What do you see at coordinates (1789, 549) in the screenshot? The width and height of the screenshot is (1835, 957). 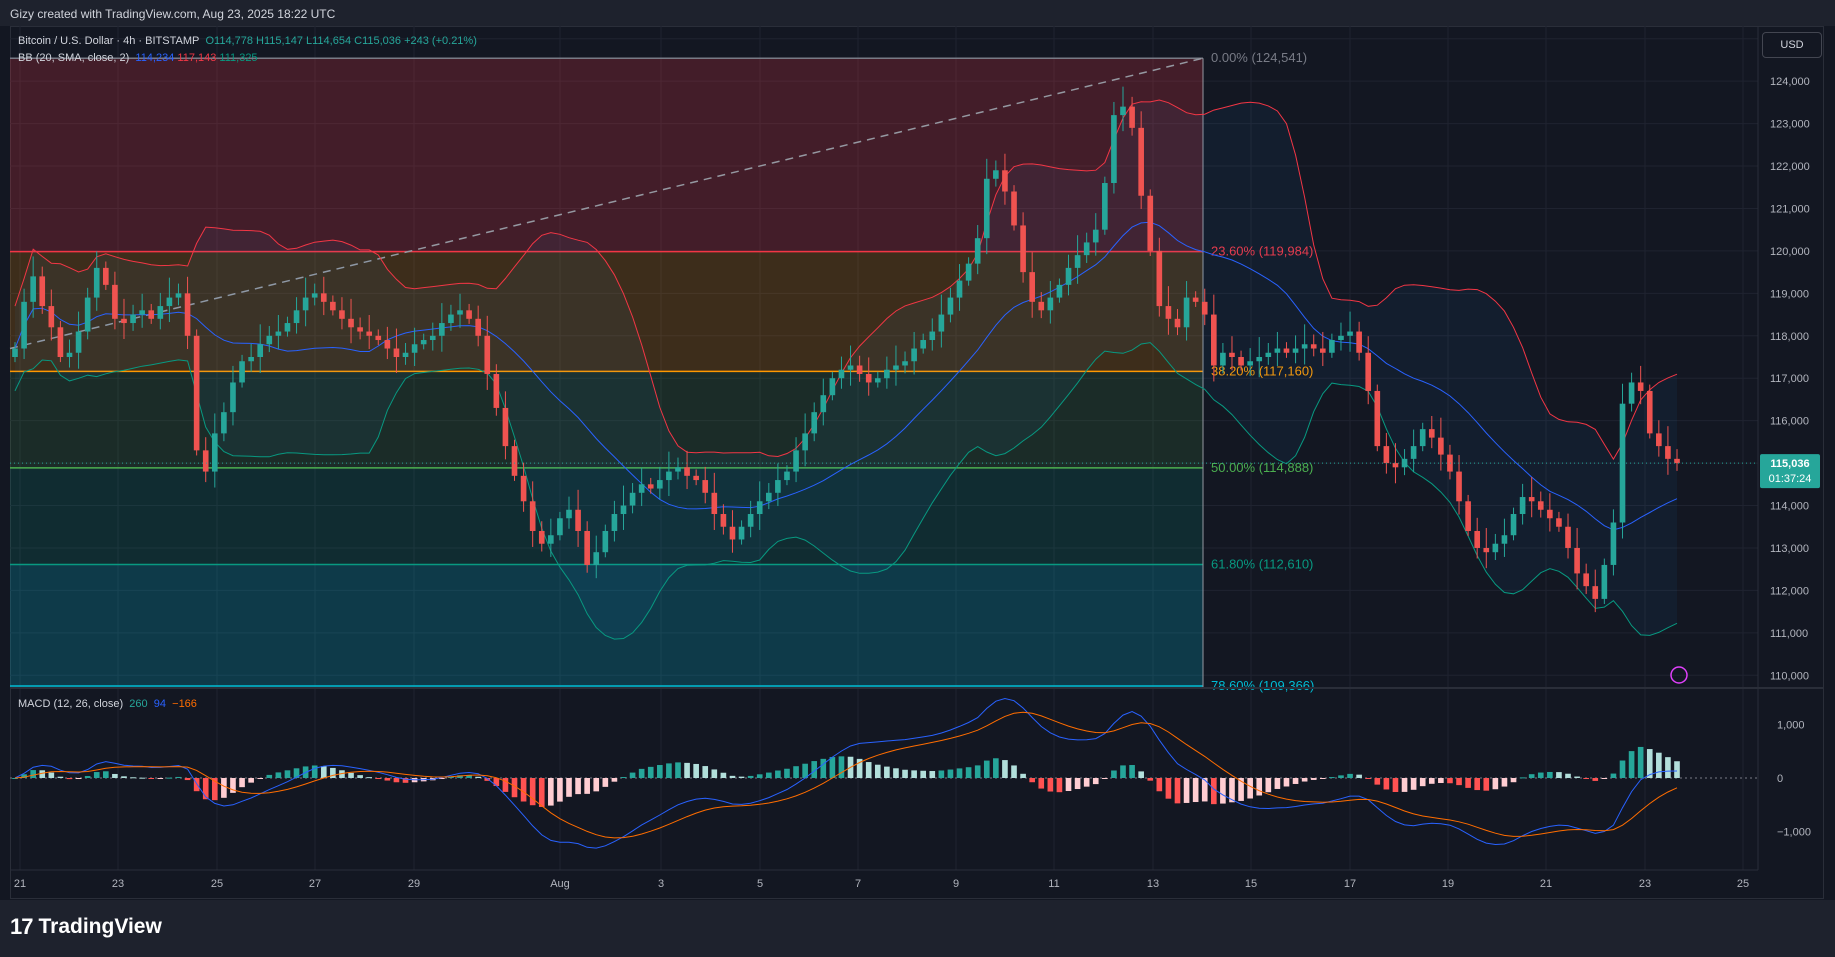 I see `price-tick-label: 113,000` at bounding box center [1789, 549].